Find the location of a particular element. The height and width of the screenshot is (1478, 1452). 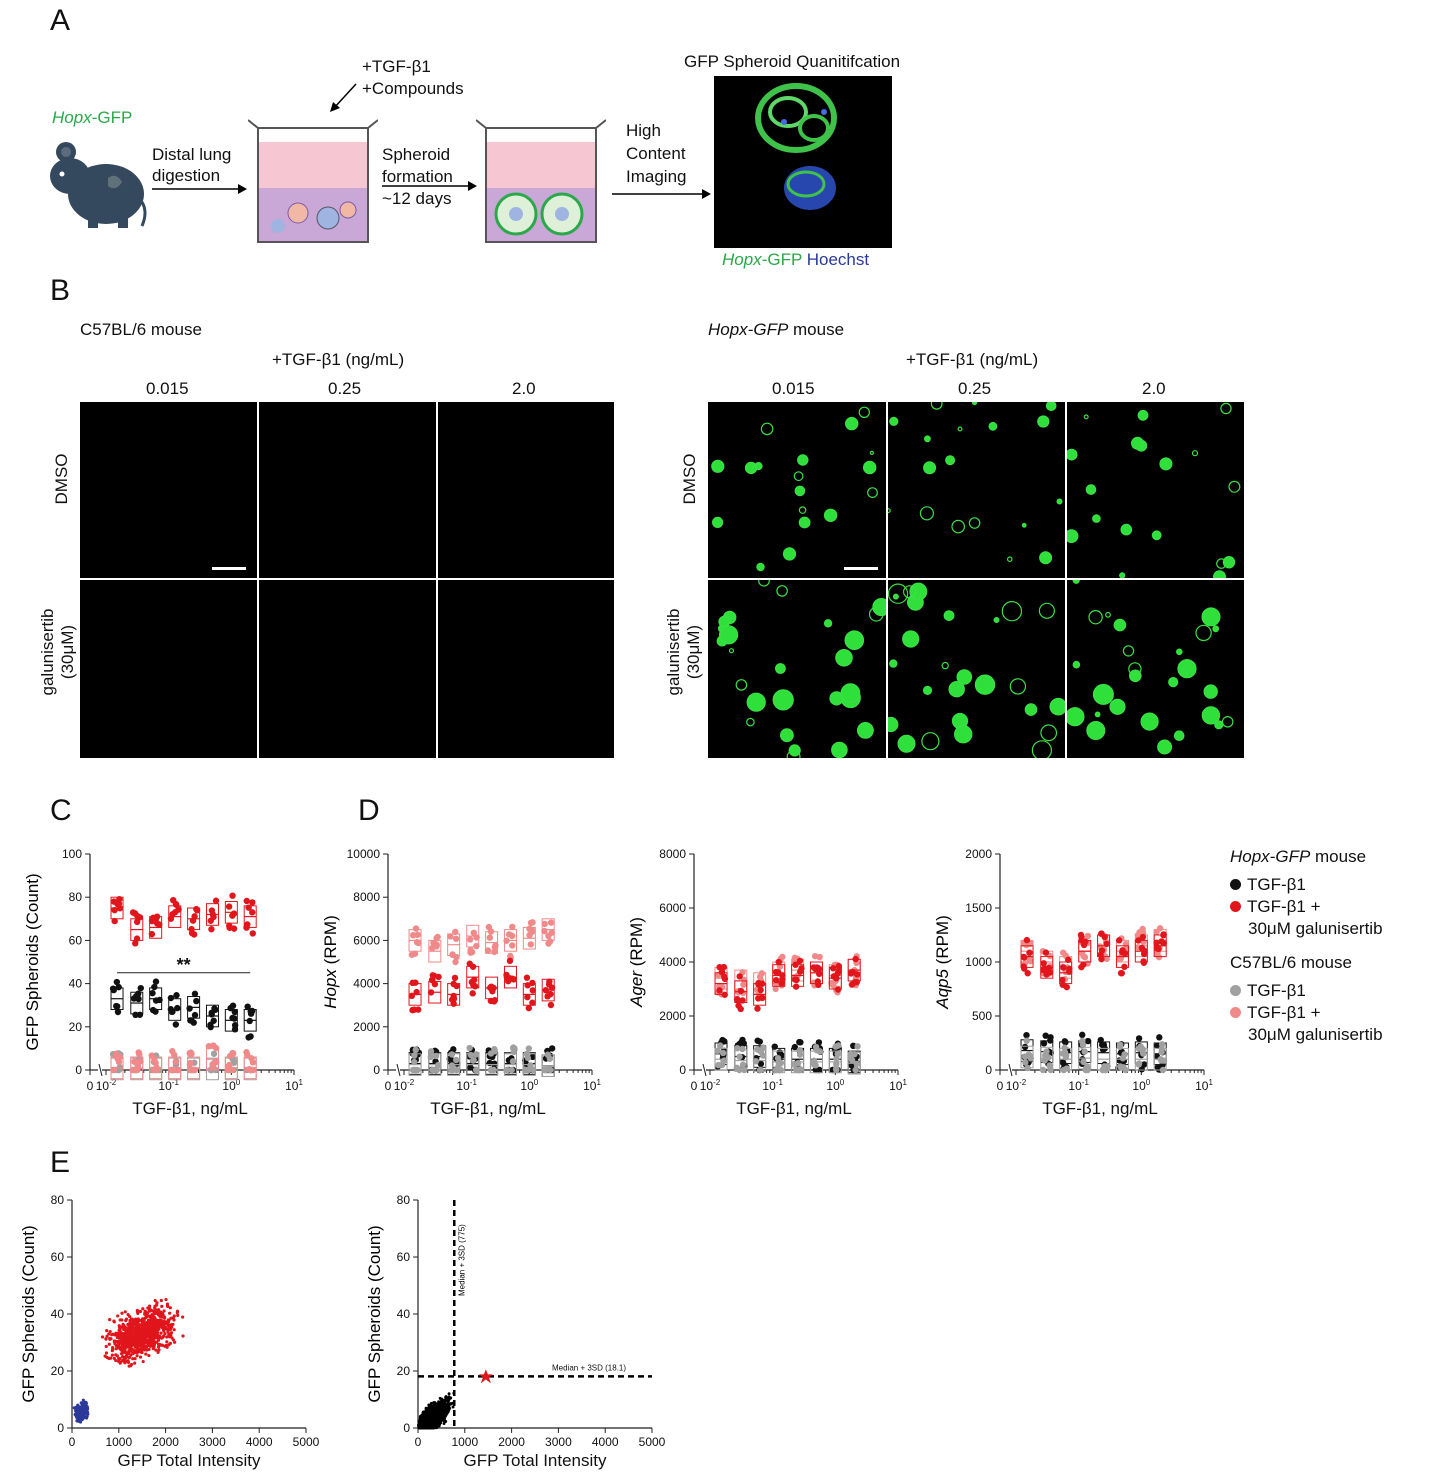

step3-text: High Content Imaging is located at coordinates (656, 153).